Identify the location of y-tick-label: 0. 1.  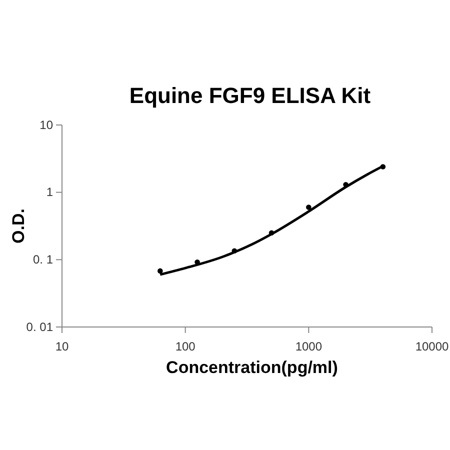
(43, 259).